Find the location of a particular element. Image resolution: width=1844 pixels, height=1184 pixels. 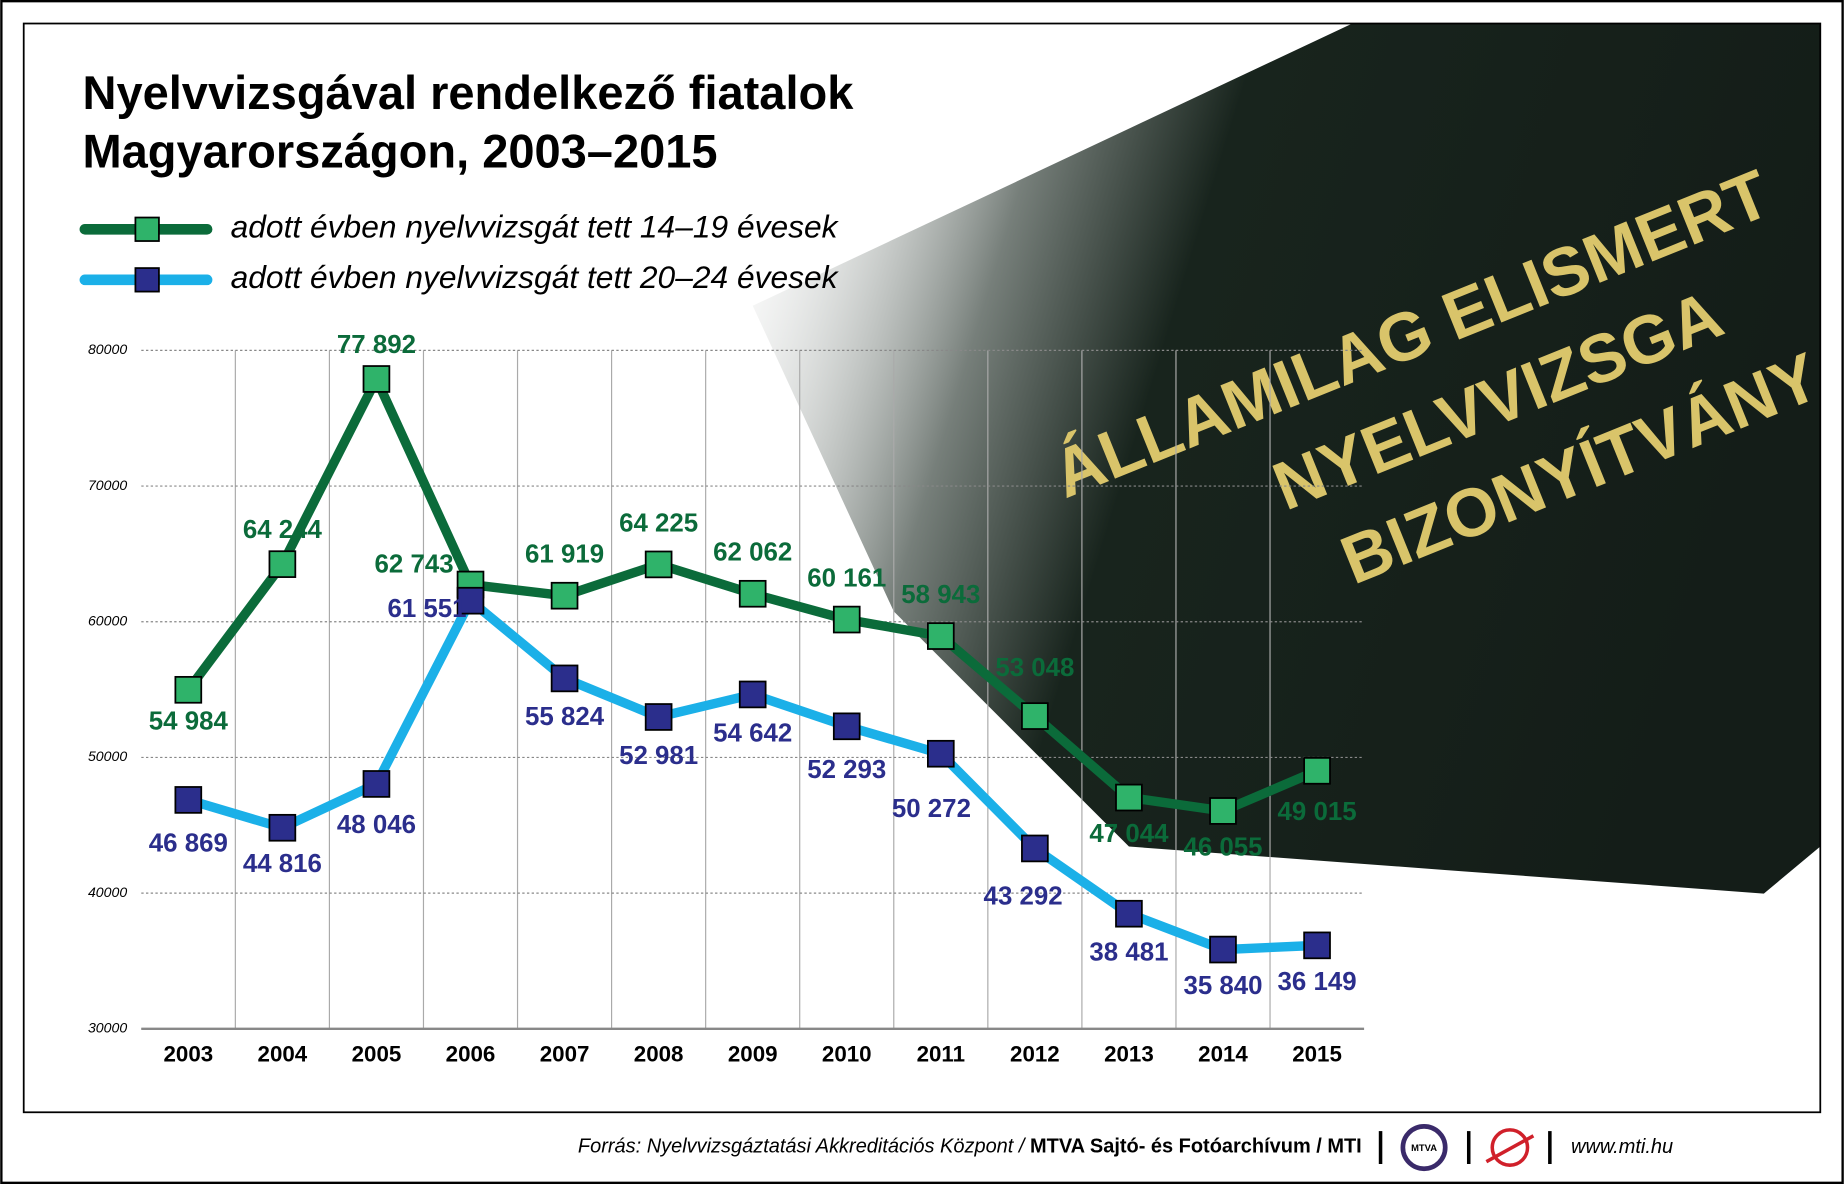

x-tick-label: 2003 is located at coordinates (188, 1054).